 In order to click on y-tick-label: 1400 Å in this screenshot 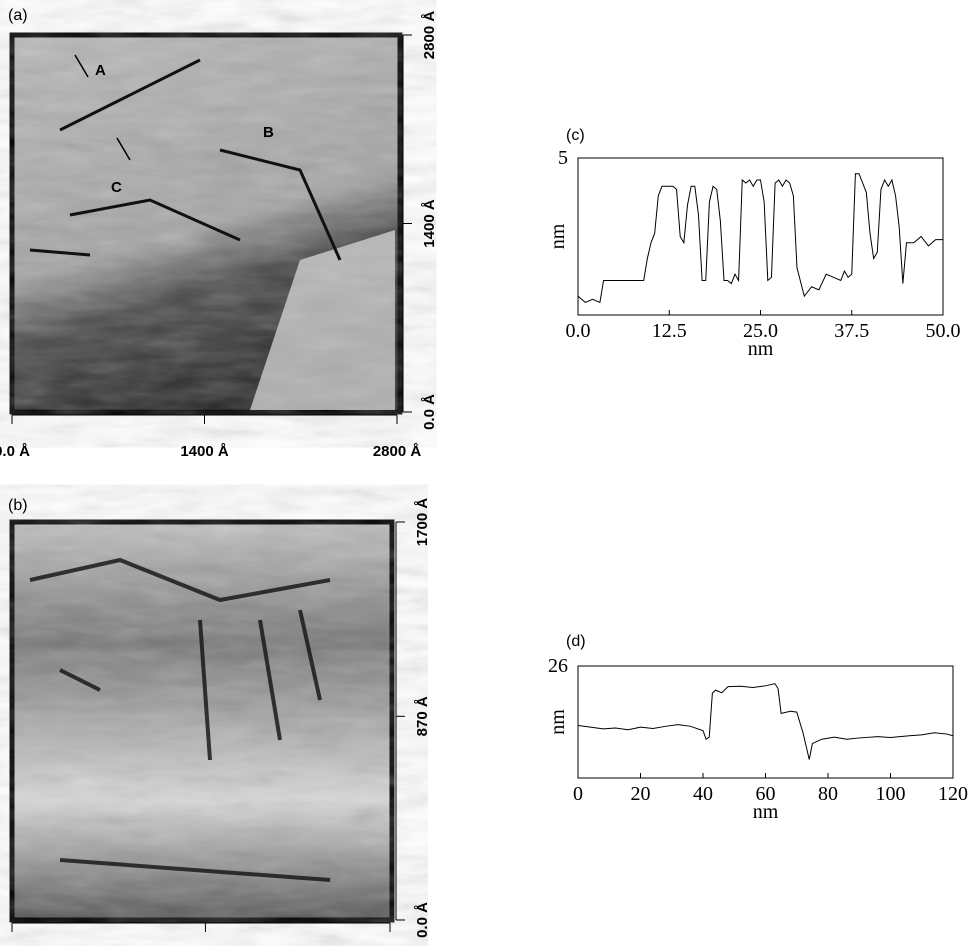, I will do `click(429, 223)`.